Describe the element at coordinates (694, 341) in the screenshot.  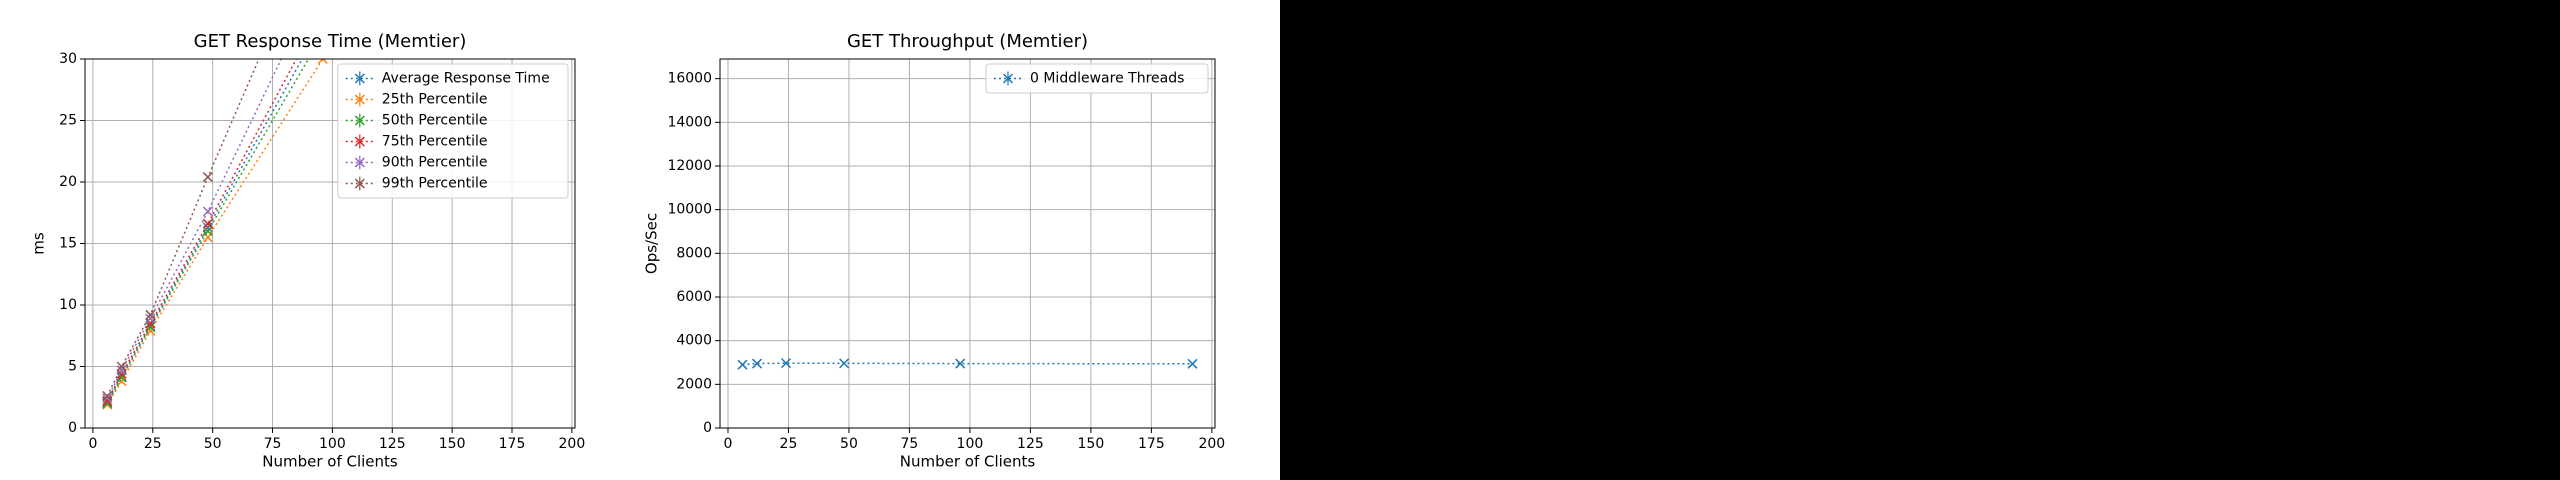
I see `y-tick-label: 4000` at that location.